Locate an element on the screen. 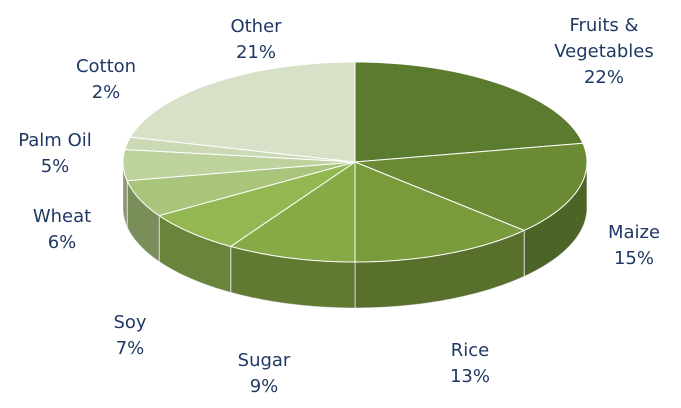  slice-label: Soy 7% is located at coordinates (130, 336).